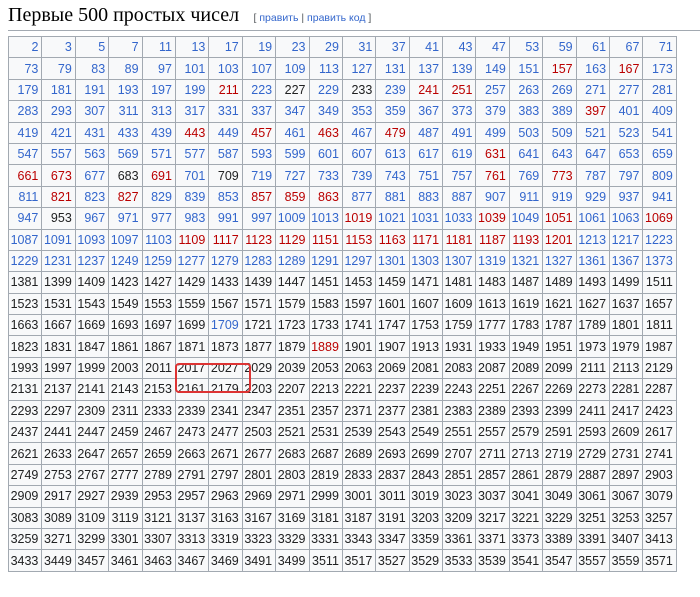  I want to click on prime-link-cell: 449, so click(225, 132).